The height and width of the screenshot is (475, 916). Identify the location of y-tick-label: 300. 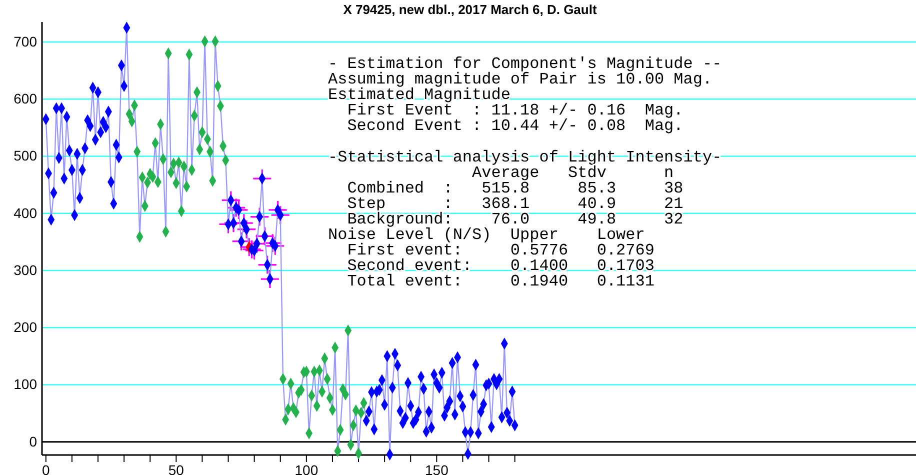
(26, 270).